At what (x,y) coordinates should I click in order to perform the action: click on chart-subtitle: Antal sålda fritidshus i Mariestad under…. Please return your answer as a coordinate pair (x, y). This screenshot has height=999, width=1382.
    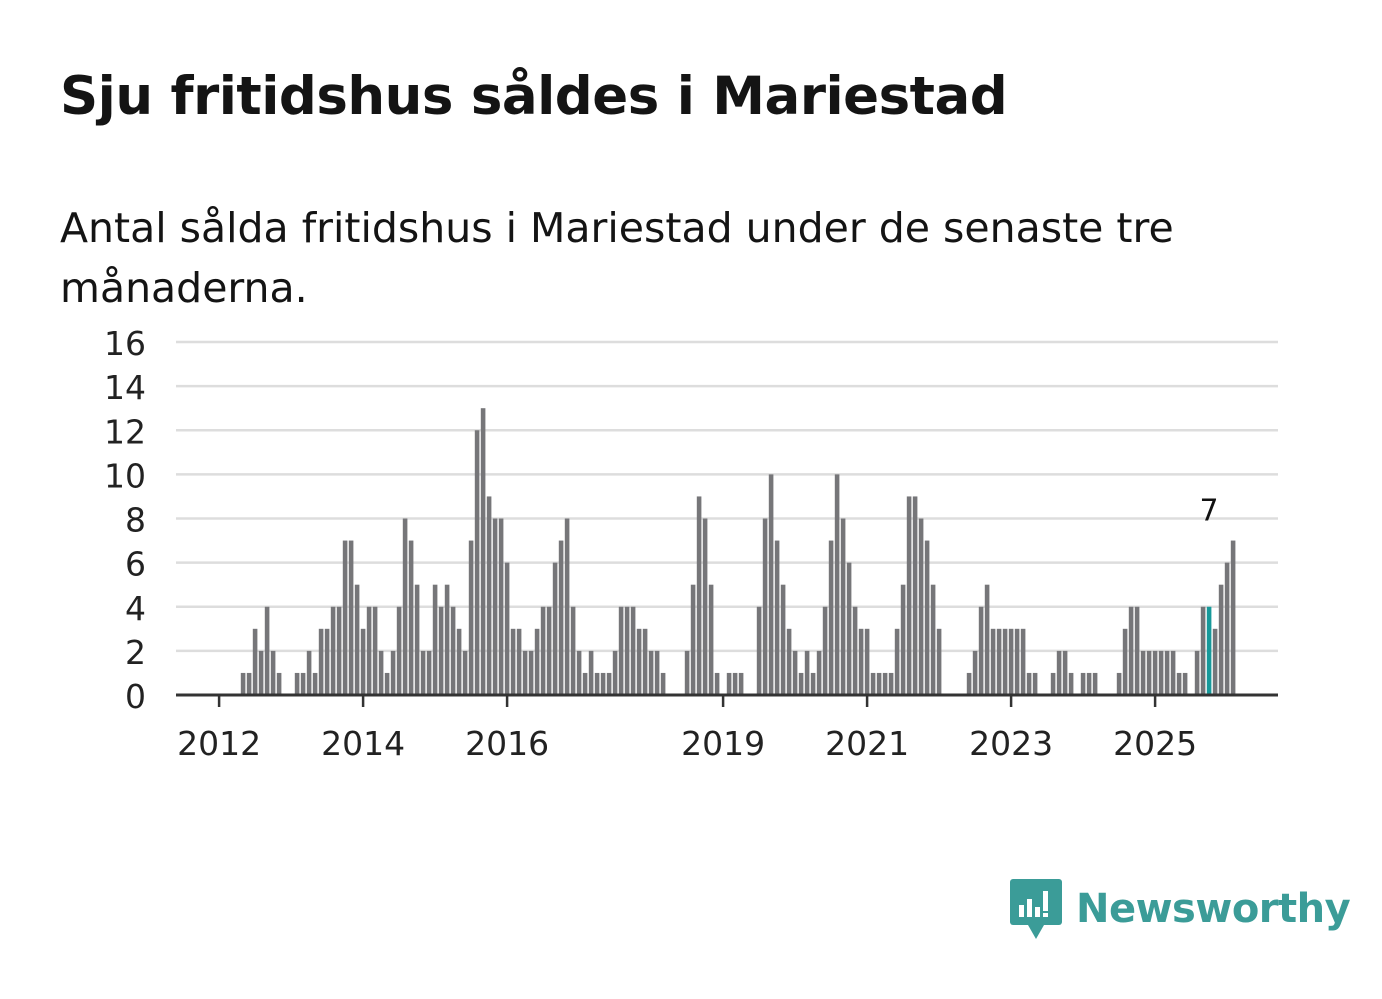
    Looking at the image, I should click on (617, 258).